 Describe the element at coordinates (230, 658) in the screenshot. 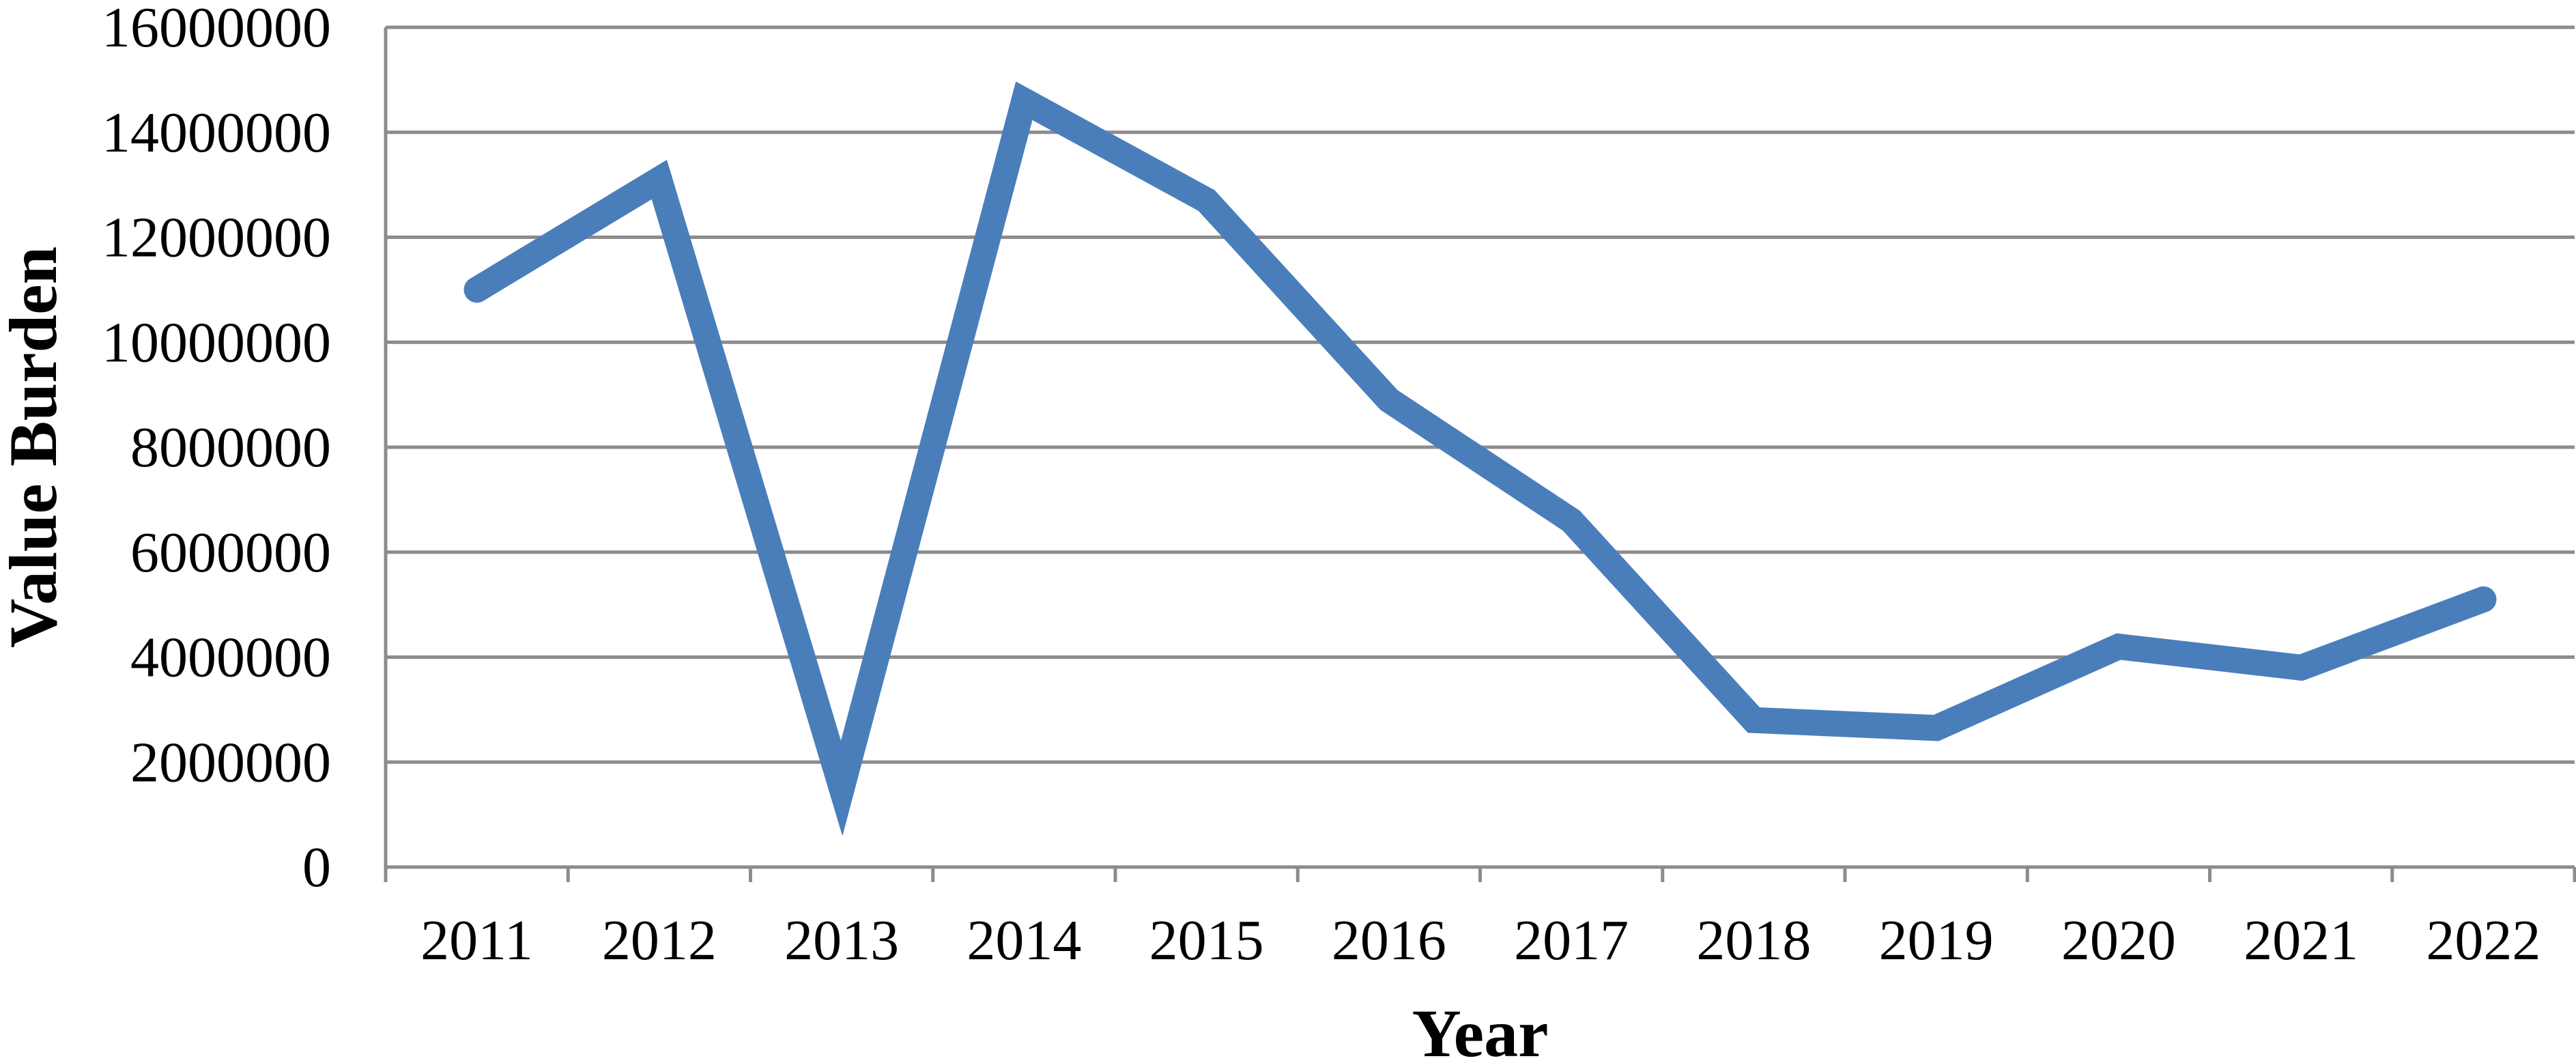

I see `y-tick-label: 4000000` at that location.